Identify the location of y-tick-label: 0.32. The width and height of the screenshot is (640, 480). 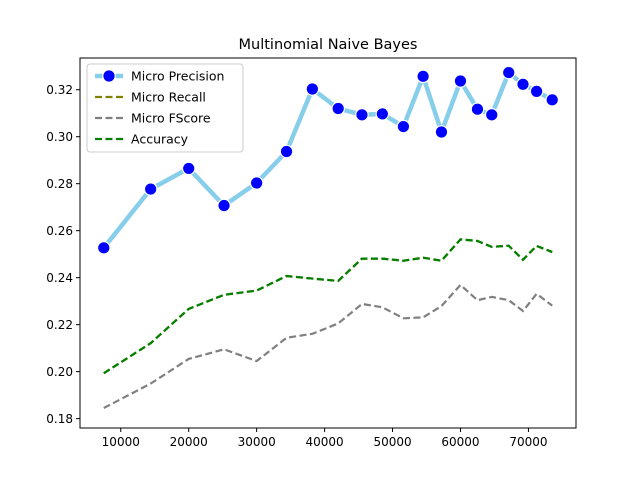
(59, 90).